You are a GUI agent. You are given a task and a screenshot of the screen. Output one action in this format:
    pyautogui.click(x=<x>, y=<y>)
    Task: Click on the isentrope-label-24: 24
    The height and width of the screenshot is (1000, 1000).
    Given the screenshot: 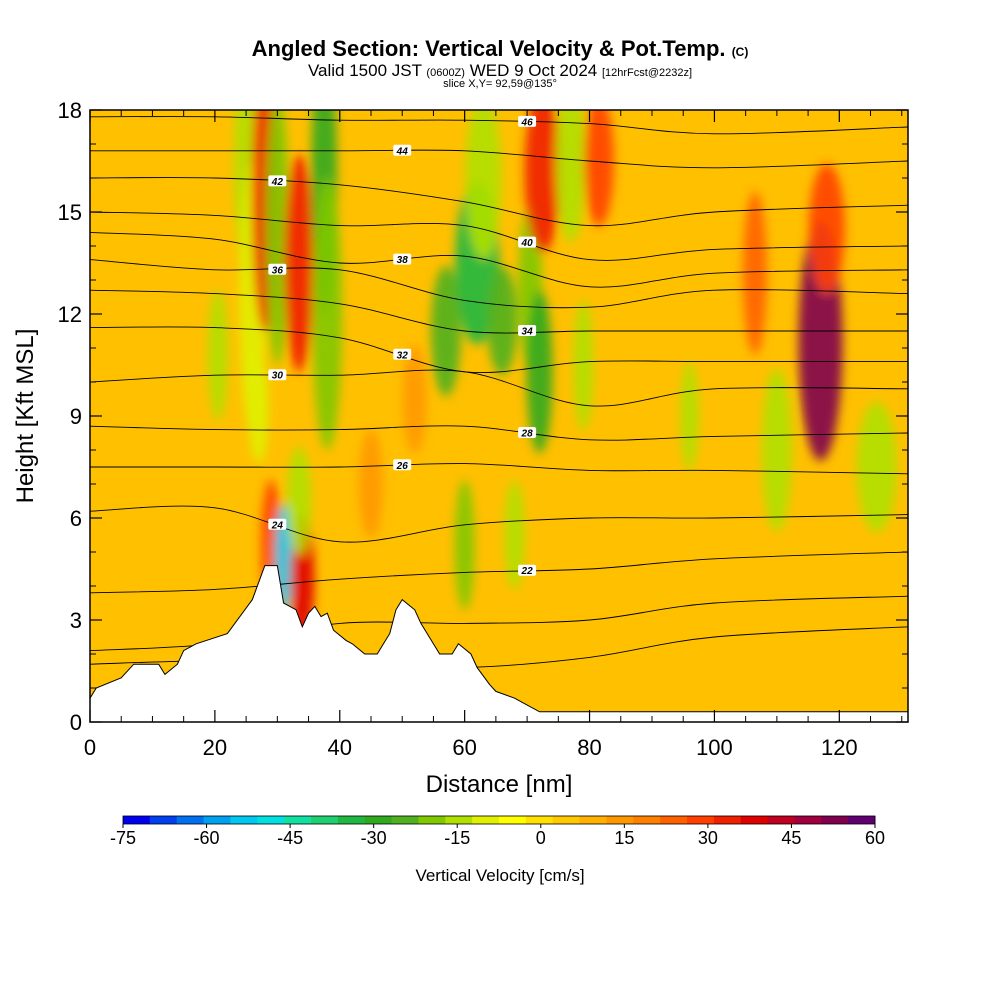 What is the action you would take?
    pyautogui.click(x=277, y=524)
    